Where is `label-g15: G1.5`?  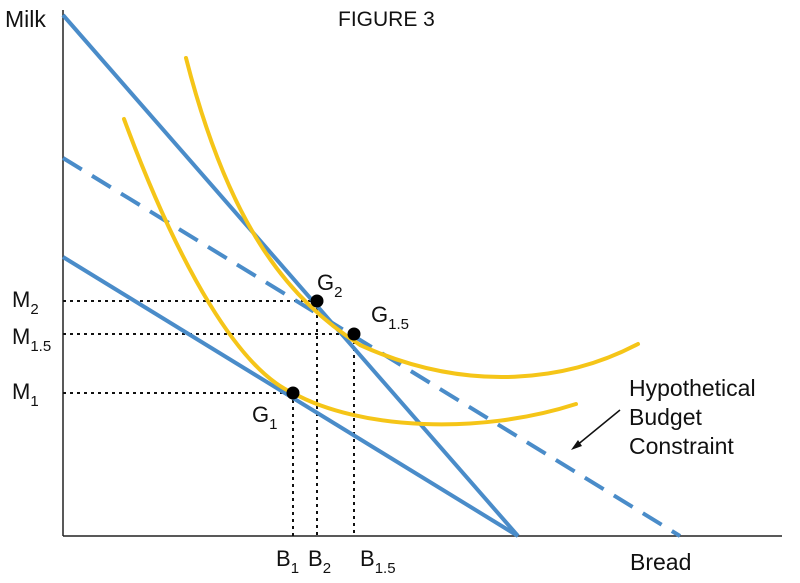 label-g15: G1.5 is located at coordinates (390, 317).